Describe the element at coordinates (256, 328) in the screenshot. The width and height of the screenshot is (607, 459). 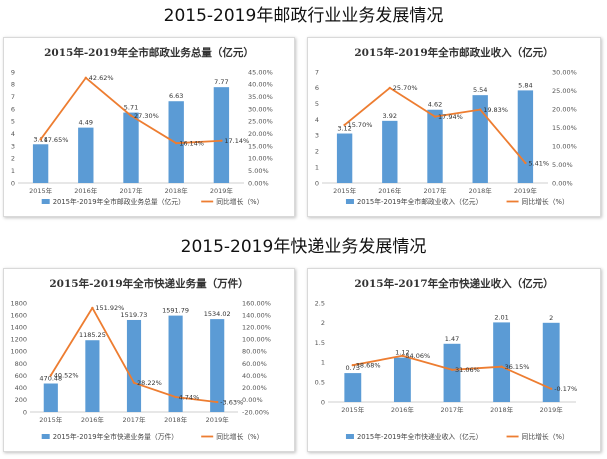
I see `y-tick-right: 120.00%` at that location.